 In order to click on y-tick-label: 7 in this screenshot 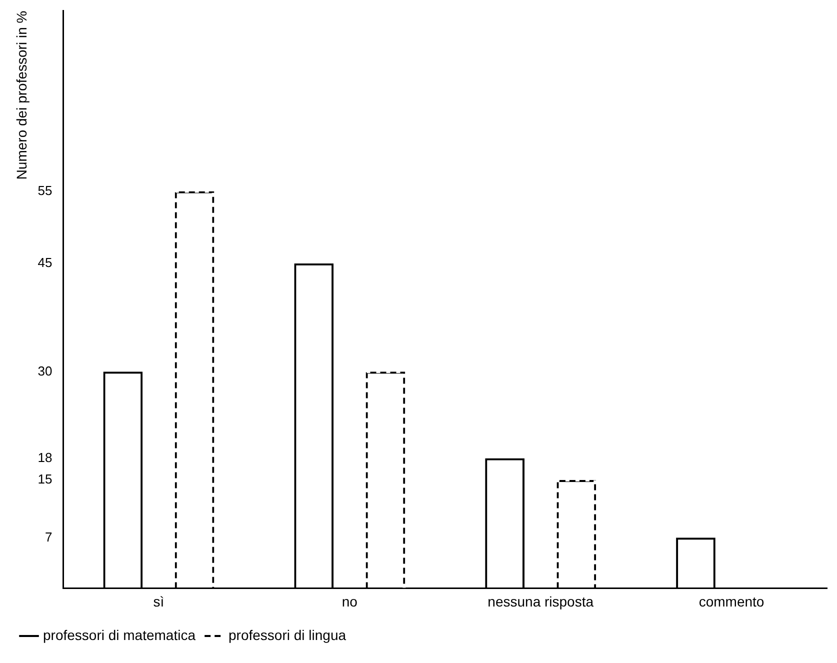, I will do `click(48, 536)`.